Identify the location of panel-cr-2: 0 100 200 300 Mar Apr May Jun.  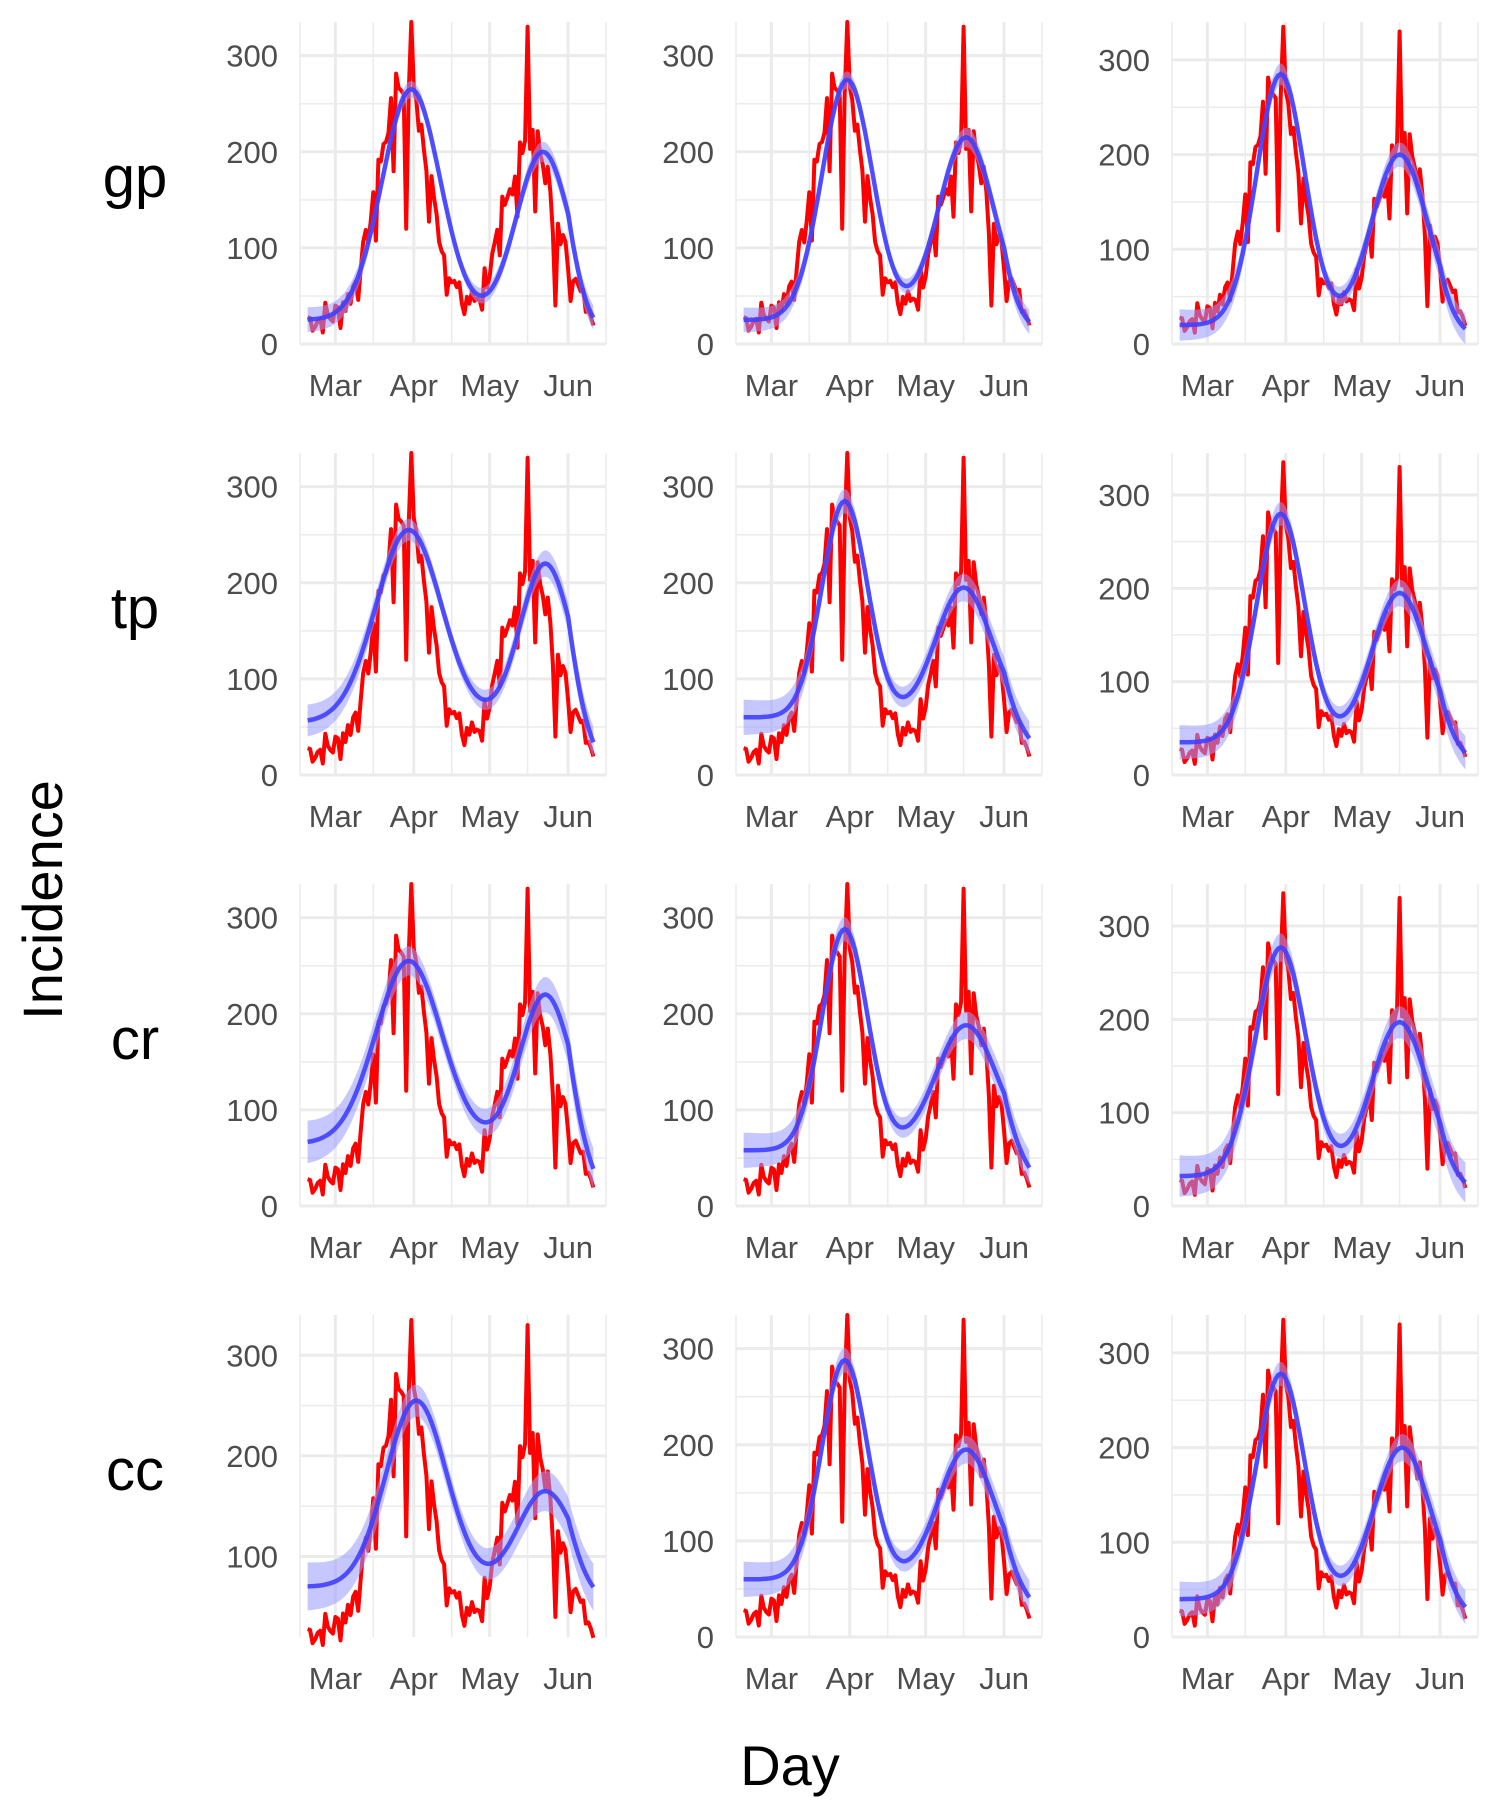
(852, 1073).